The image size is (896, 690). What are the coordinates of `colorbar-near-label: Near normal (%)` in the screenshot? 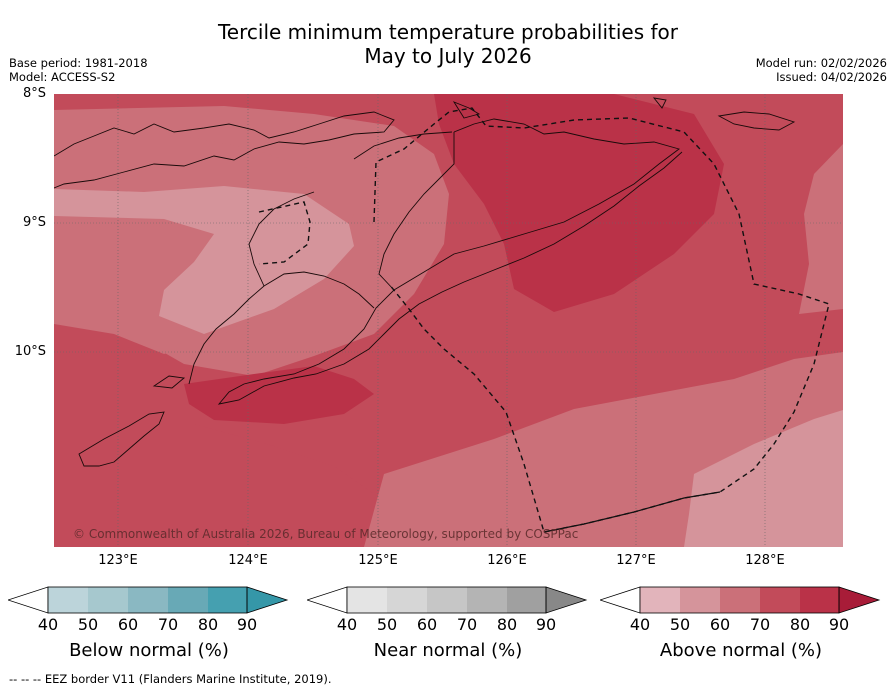 It's located at (448, 650).